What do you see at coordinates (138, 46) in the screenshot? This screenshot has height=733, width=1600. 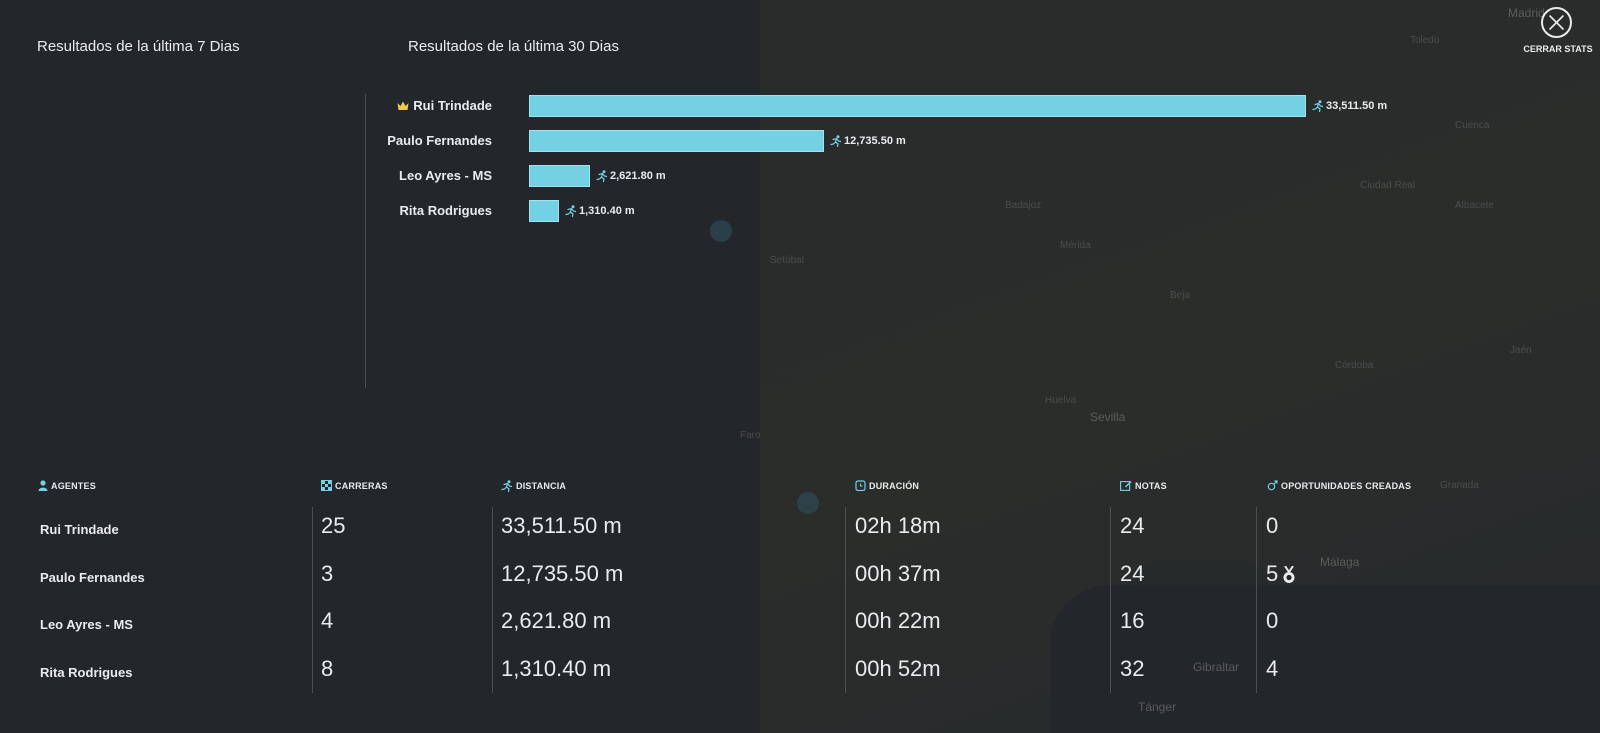 I see `title-7-days: Resultados de la última 7 Dias` at bounding box center [138, 46].